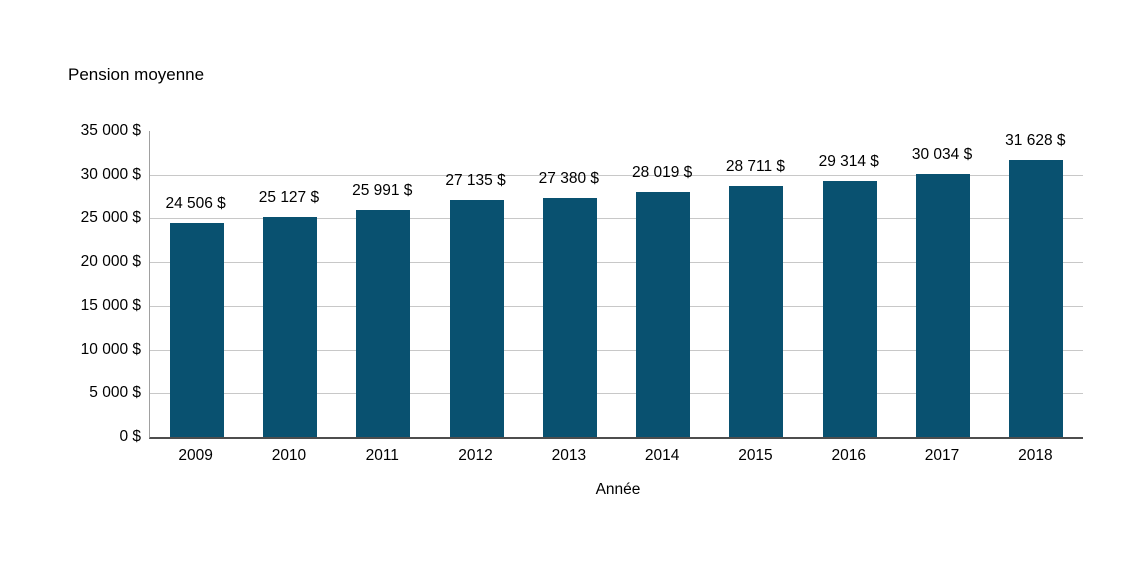  Describe the element at coordinates (1035, 141) in the screenshot. I see `bar-value-label: 31 628 $` at that location.